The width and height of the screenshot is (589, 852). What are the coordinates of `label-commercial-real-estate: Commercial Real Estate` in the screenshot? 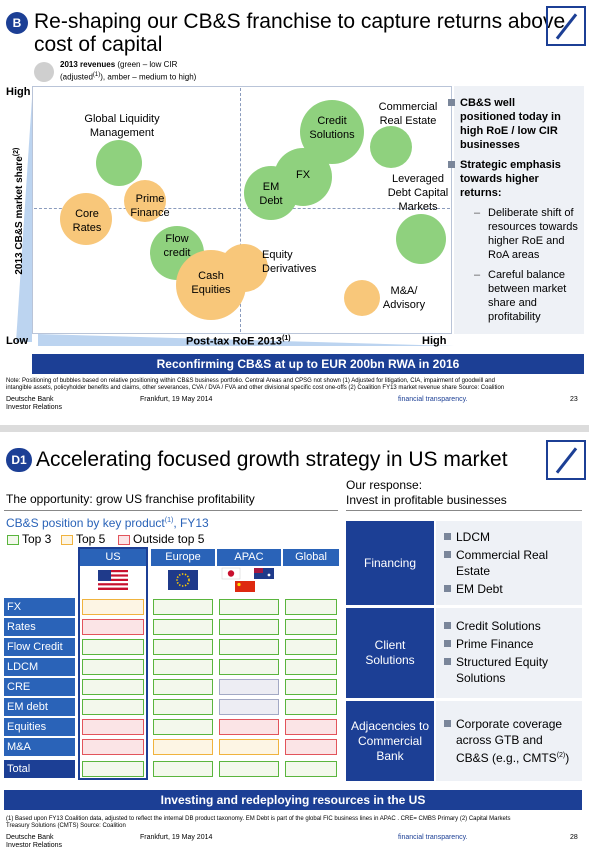 It's located at (408, 114).